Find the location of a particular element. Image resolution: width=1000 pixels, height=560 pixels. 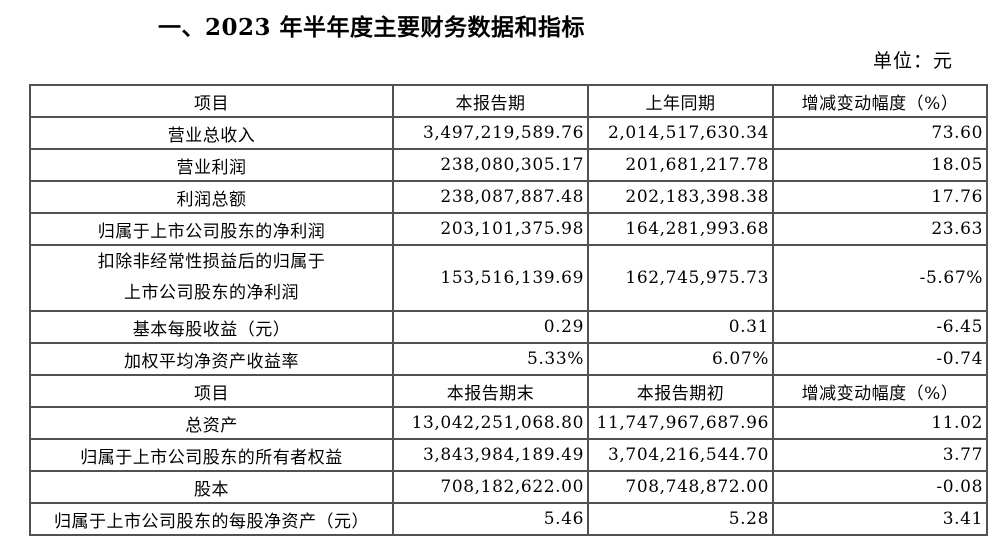

row-label-line-2: 上市公司股东的净利润 is located at coordinates (211, 293).